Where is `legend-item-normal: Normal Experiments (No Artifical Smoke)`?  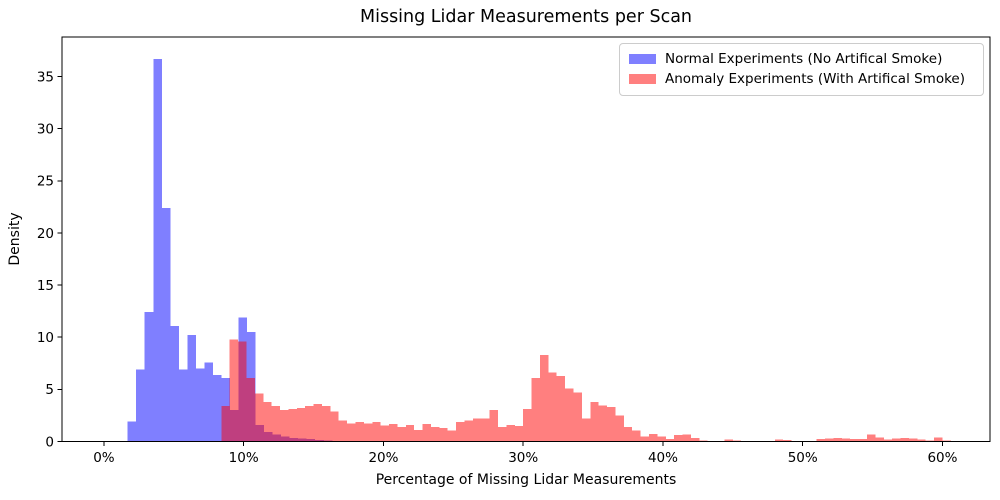
legend-item-normal: Normal Experiments (No Artifical Smoke) is located at coordinates (801, 59).